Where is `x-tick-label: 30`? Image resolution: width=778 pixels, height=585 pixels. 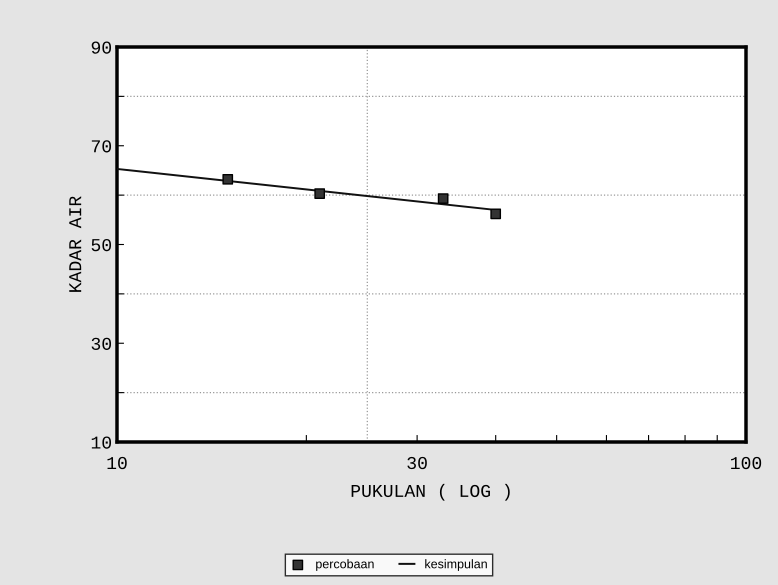
x-tick-label: 30 is located at coordinates (417, 463).